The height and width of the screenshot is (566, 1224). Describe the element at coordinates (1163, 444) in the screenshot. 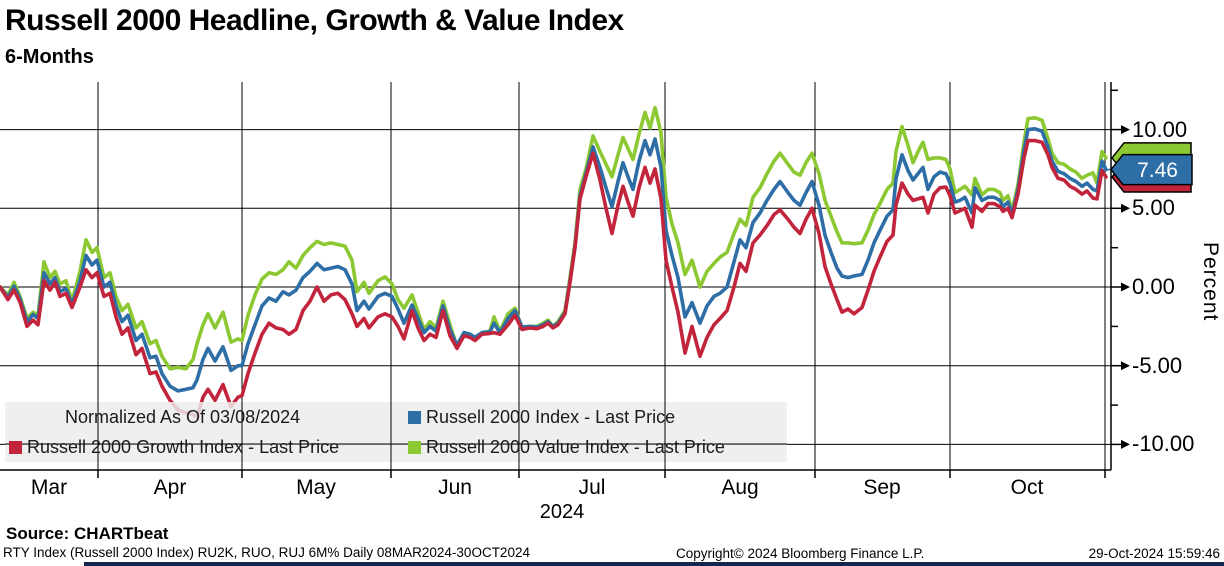

I see `y-tick-label: -10.00` at that location.